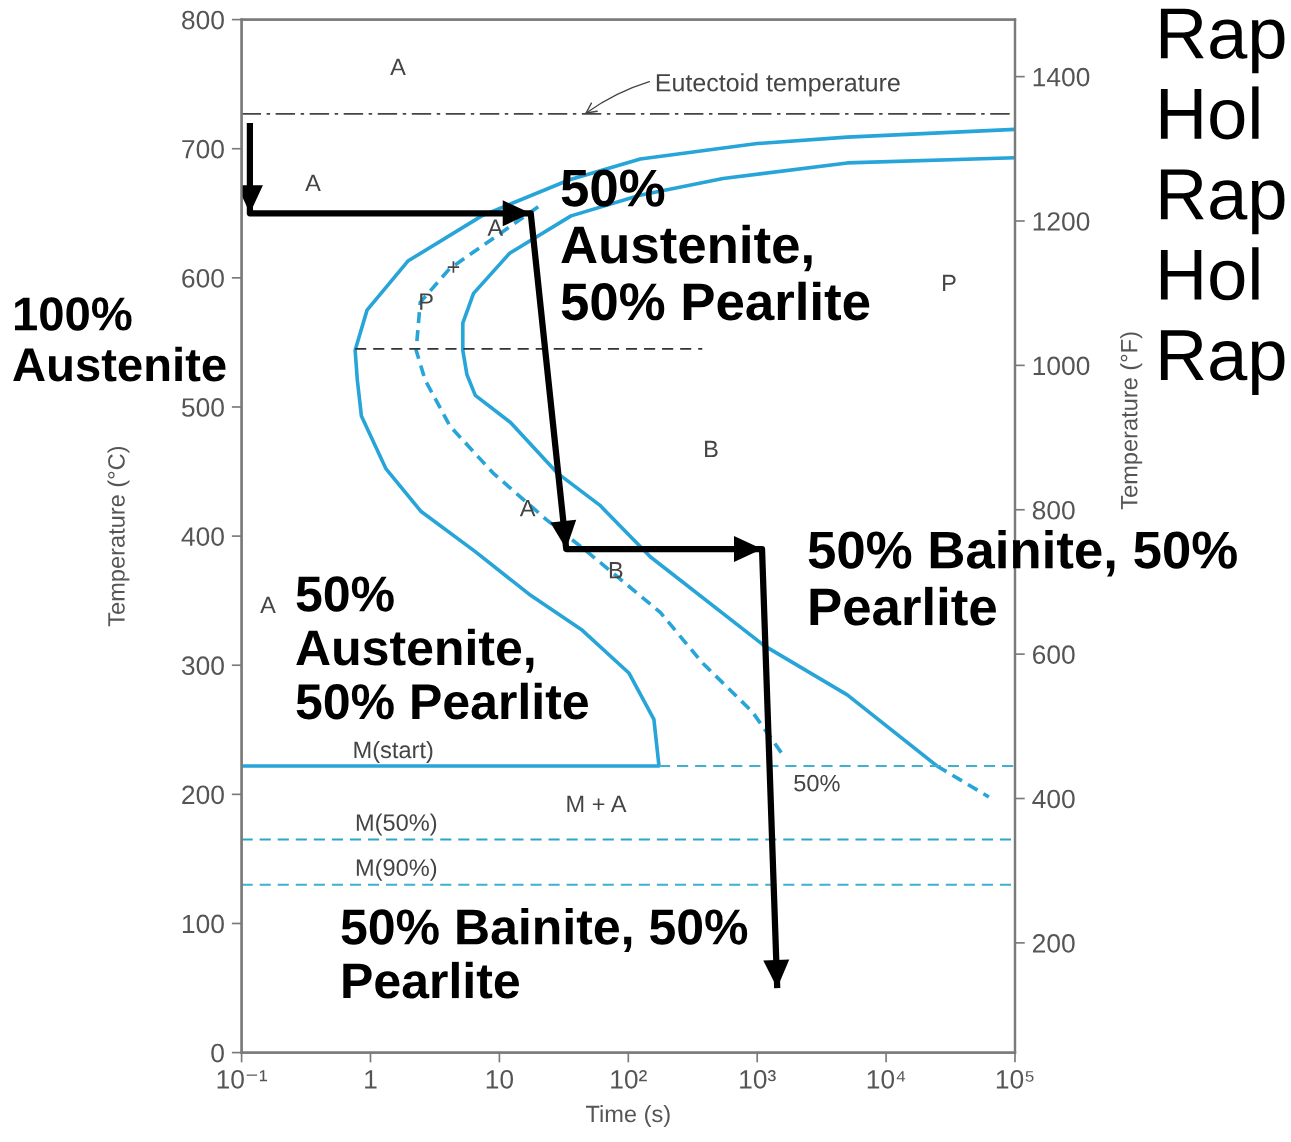 Image resolution: width=1291 pixels, height=1142 pixels. I want to click on x-tick-label: 10⁴, so click(886, 1079).